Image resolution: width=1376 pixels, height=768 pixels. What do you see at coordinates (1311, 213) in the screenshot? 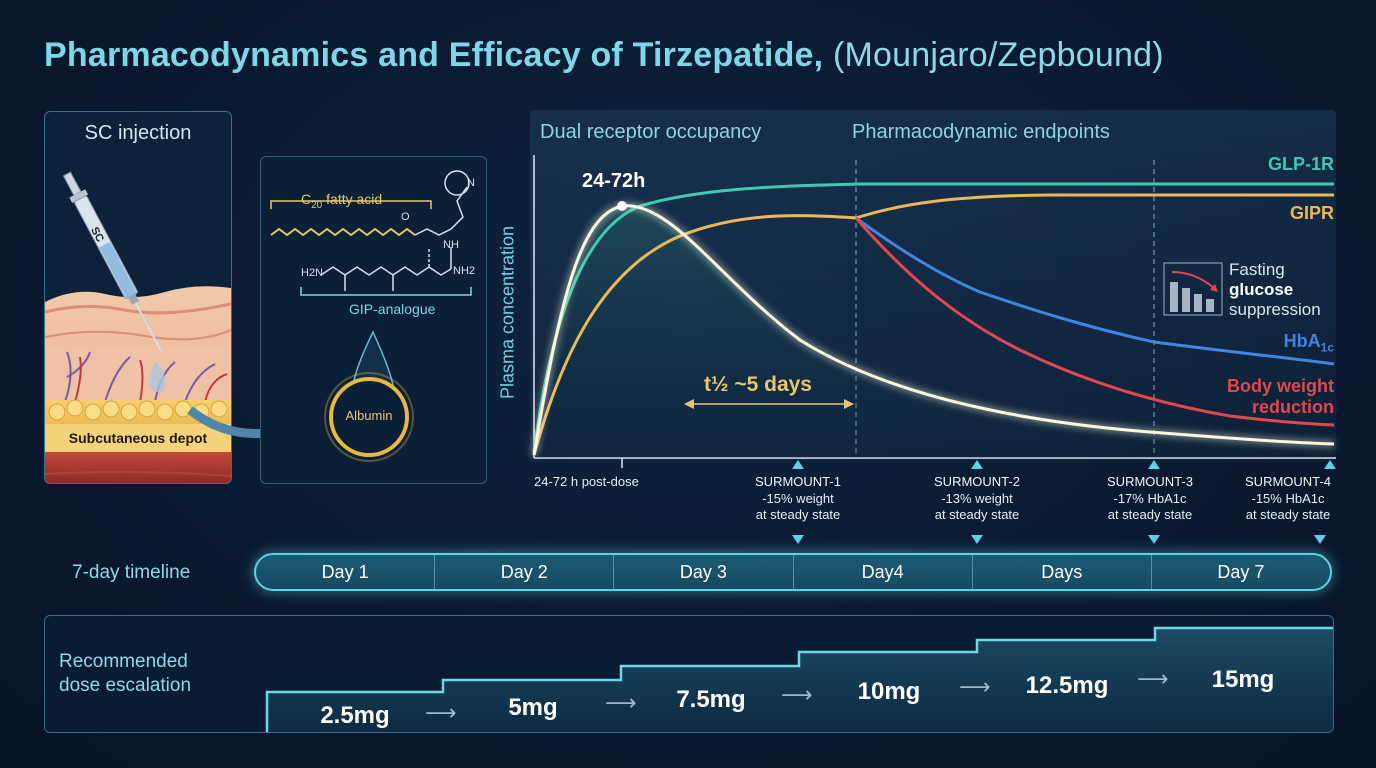
I see `legend-gipr: GIPR` at bounding box center [1311, 213].